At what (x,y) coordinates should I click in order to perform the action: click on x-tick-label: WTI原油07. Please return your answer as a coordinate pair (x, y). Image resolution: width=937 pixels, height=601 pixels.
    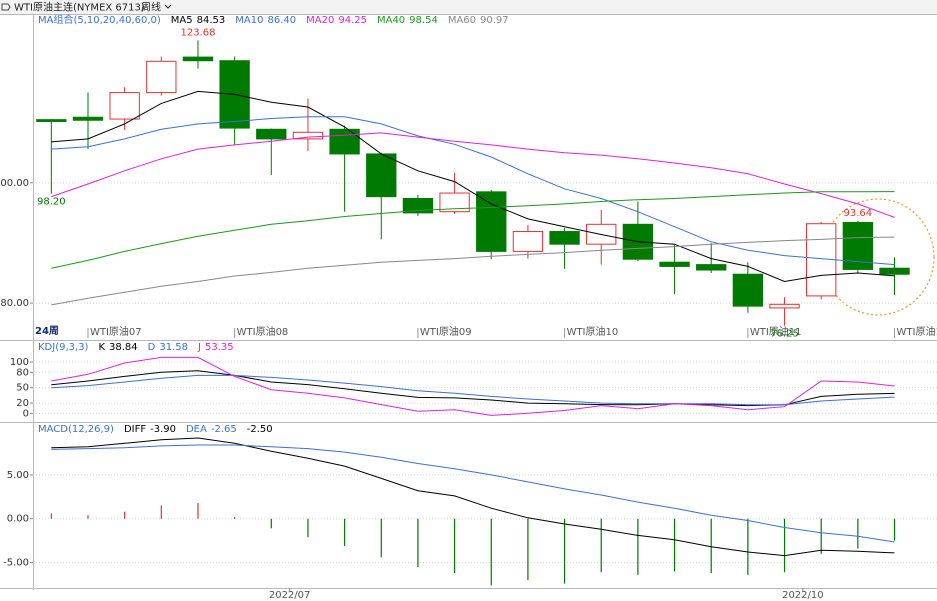
    Looking at the image, I should click on (116, 331).